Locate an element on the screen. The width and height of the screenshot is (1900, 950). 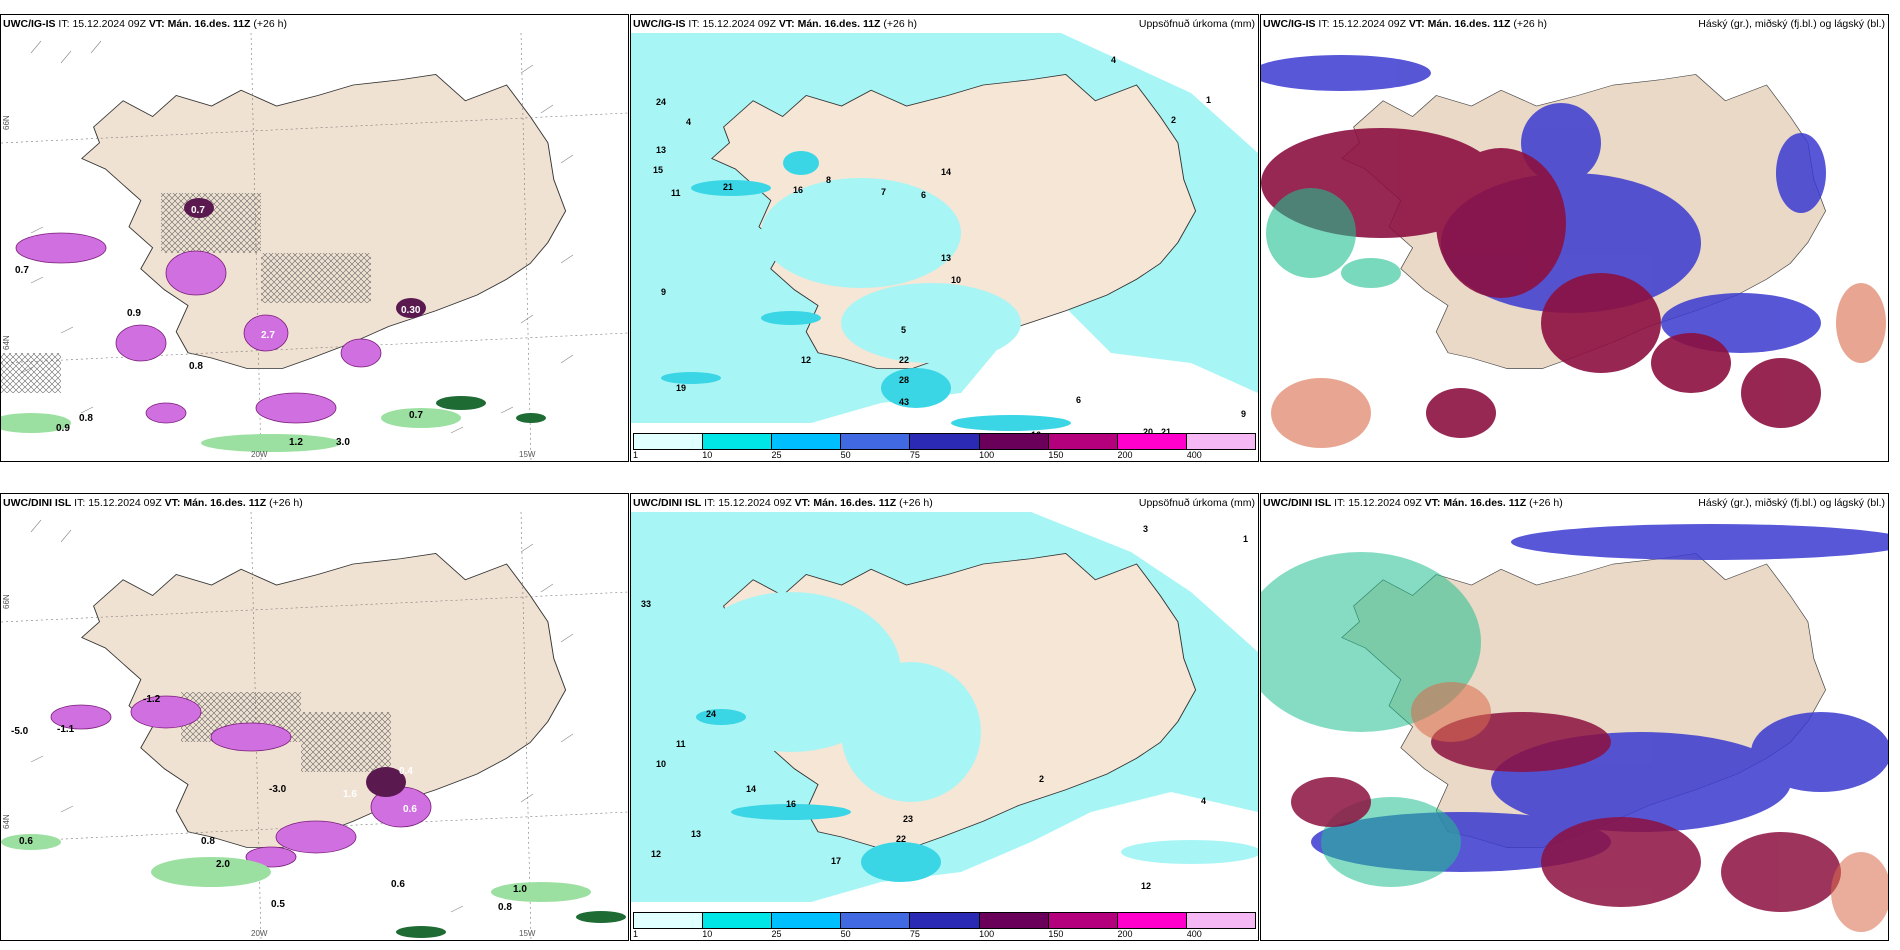
value-label: -1.2 is located at coordinates (152, 699).